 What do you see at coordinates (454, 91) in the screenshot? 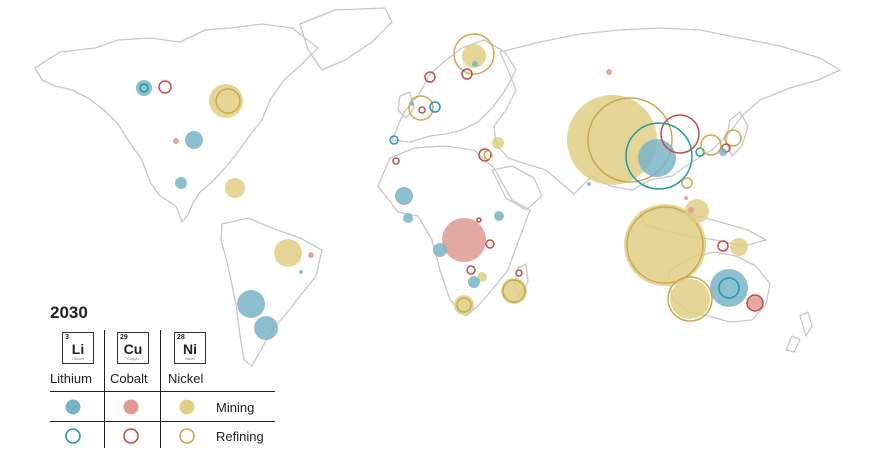
I see `europe-outline` at bounding box center [454, 91].